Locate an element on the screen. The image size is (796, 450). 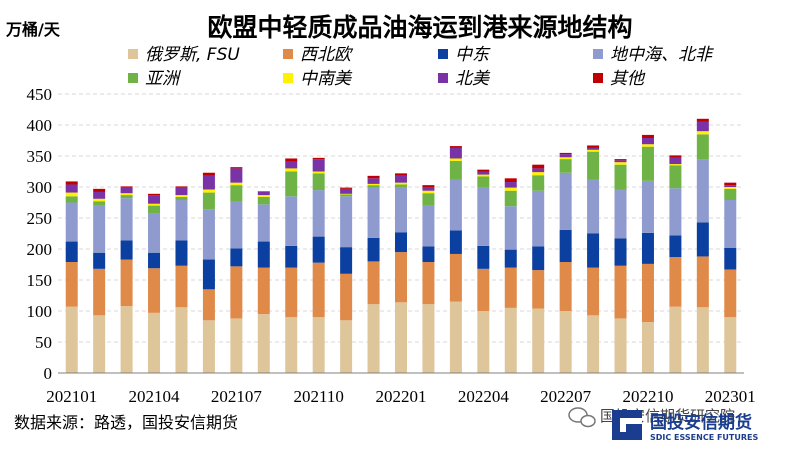
x-tick-label: 202204 is located at coordinates (484, 396).